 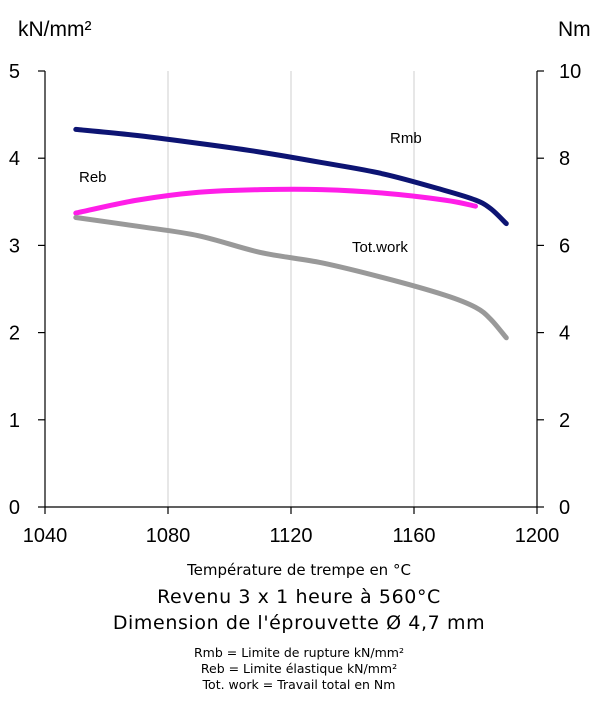 What do you see at coordinates (570, 72) in the screenshot?
I see `tick-label-right-10: 10` at bounding box center [570, 72].